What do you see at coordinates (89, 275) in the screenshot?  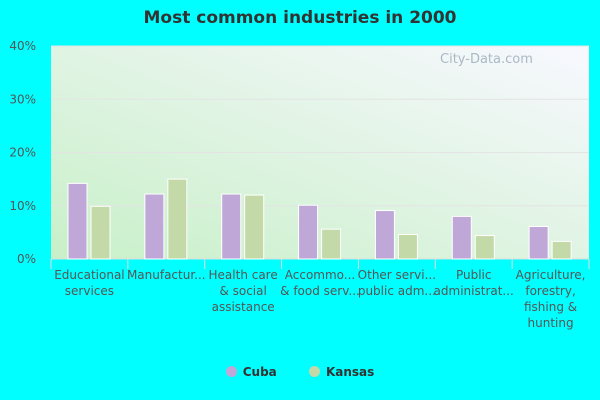 I see `x-category-label: Educational` at bounding box center [89, 275].